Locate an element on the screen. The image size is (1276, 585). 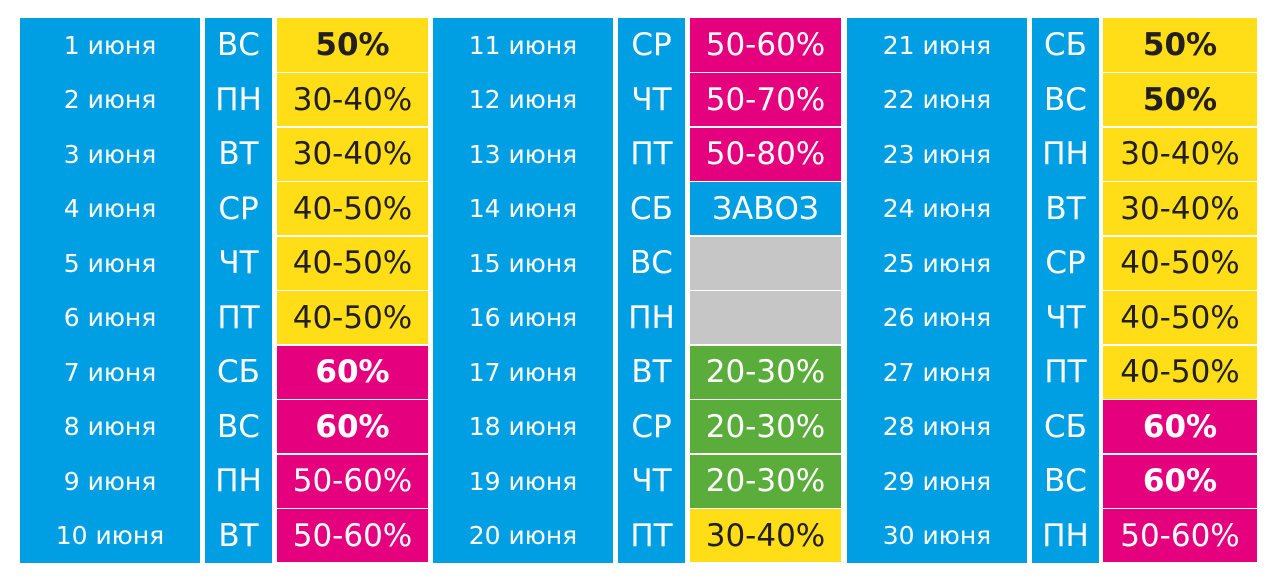
date-cell: 26 июня is located at coordinates (937, 318).